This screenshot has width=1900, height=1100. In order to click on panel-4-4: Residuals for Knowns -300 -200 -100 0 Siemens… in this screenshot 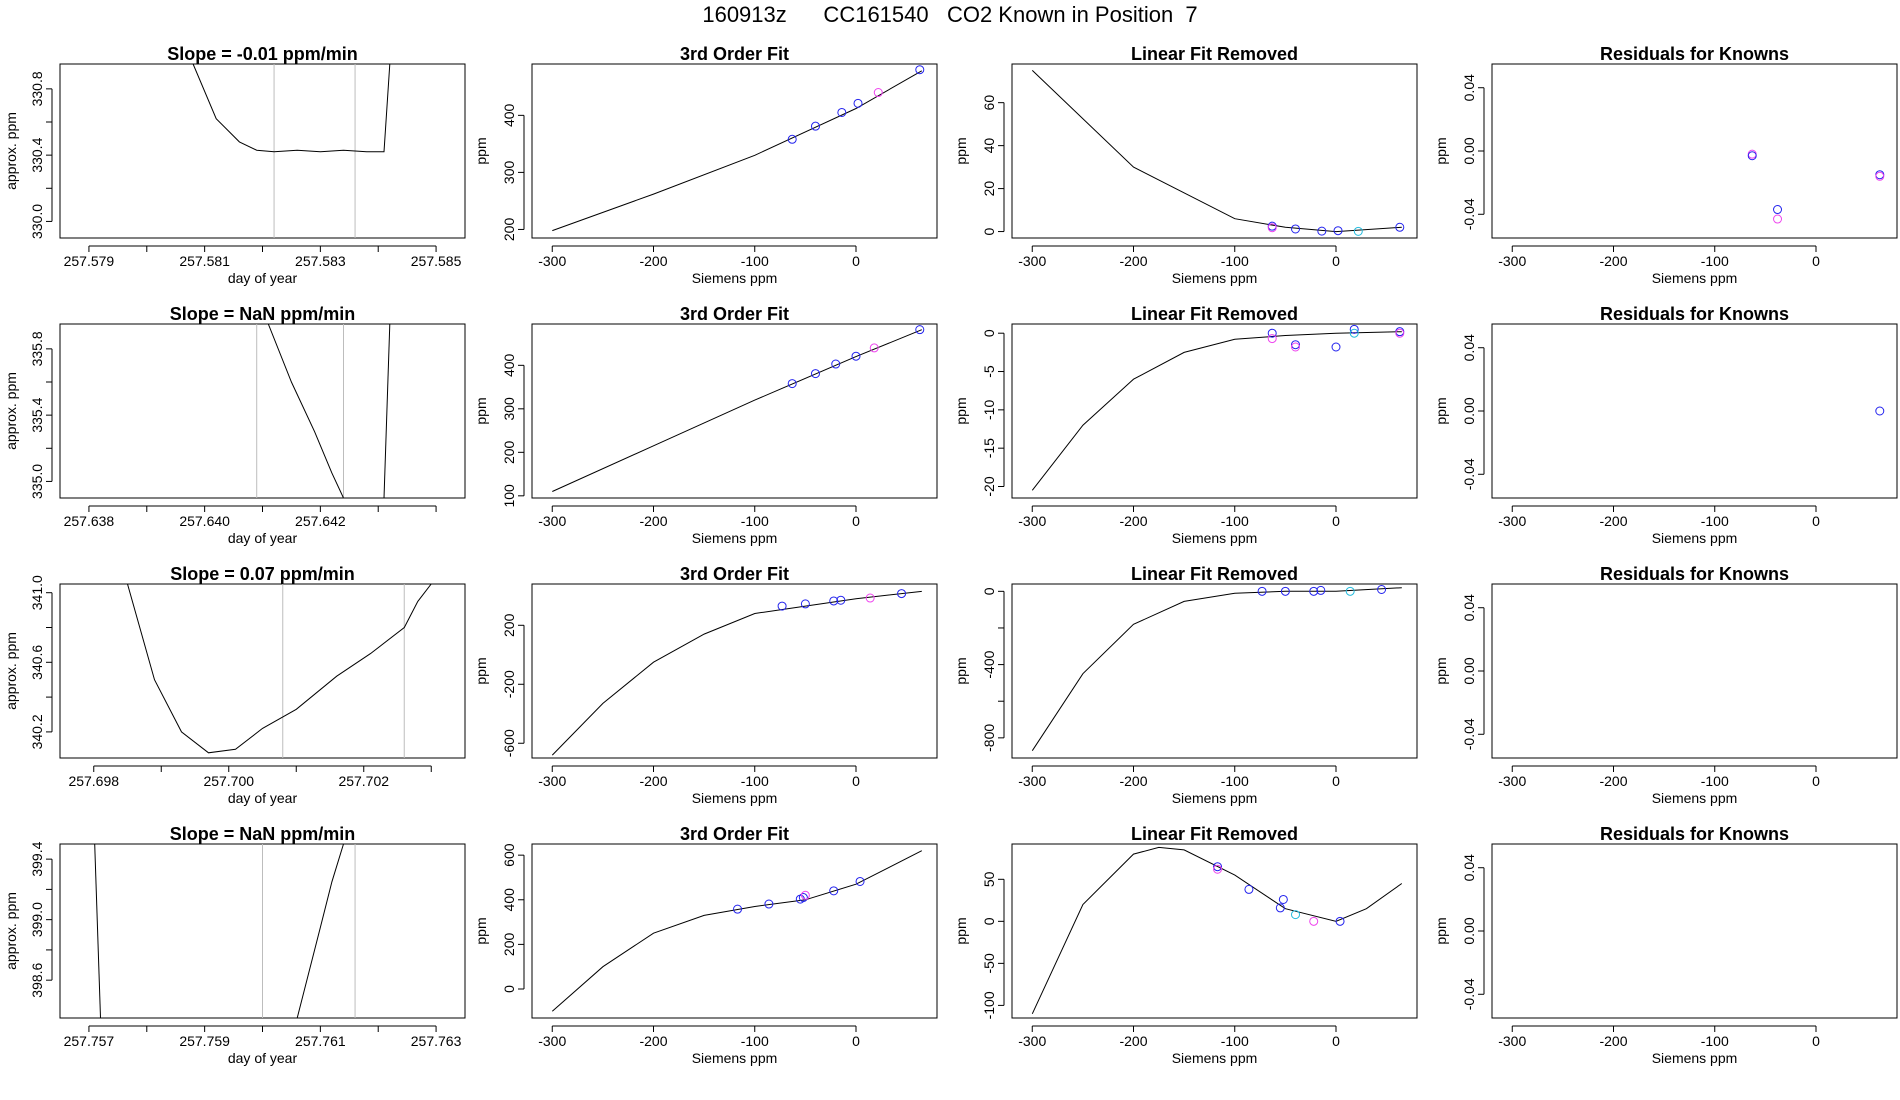, I will do `click(1665, 945)`.